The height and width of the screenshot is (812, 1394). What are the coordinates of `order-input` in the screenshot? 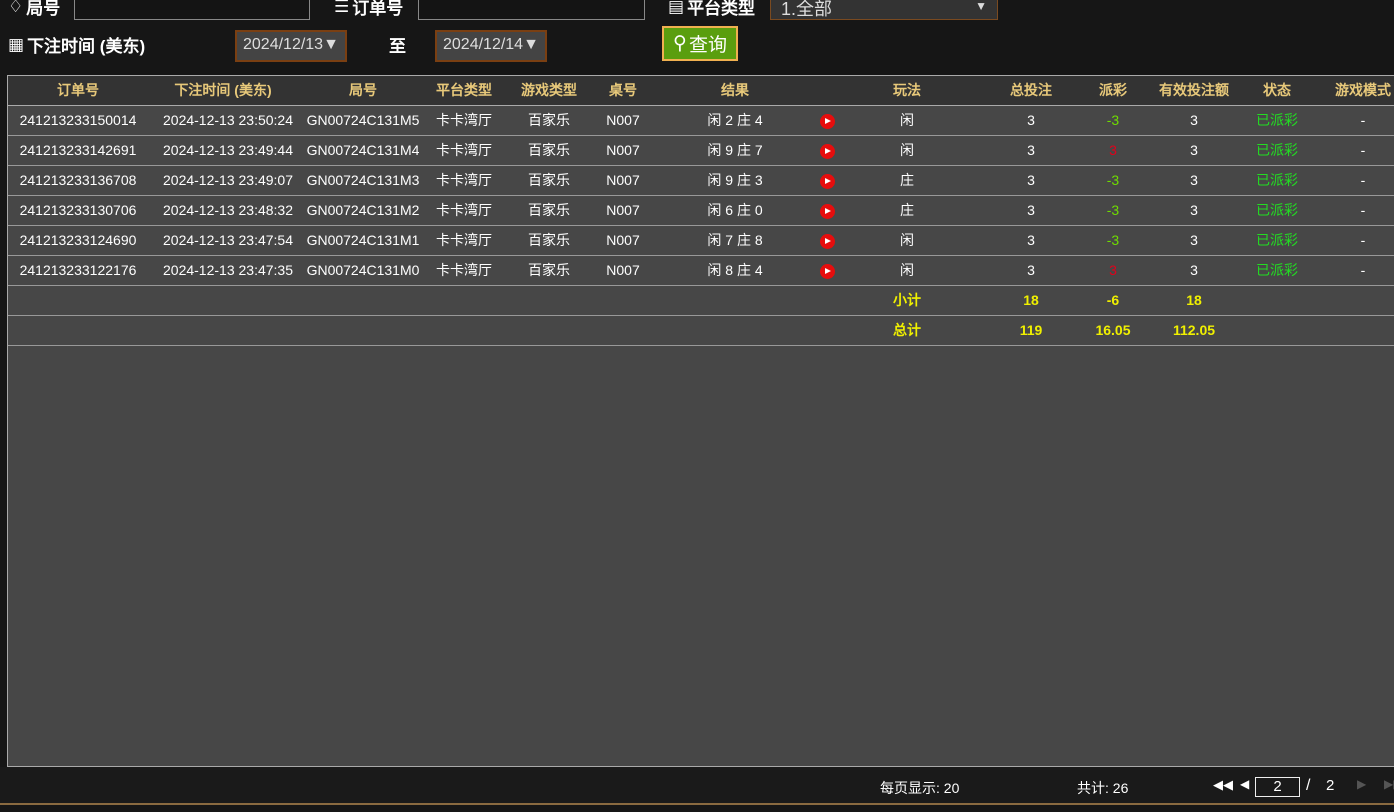 It's located at (531, 10).